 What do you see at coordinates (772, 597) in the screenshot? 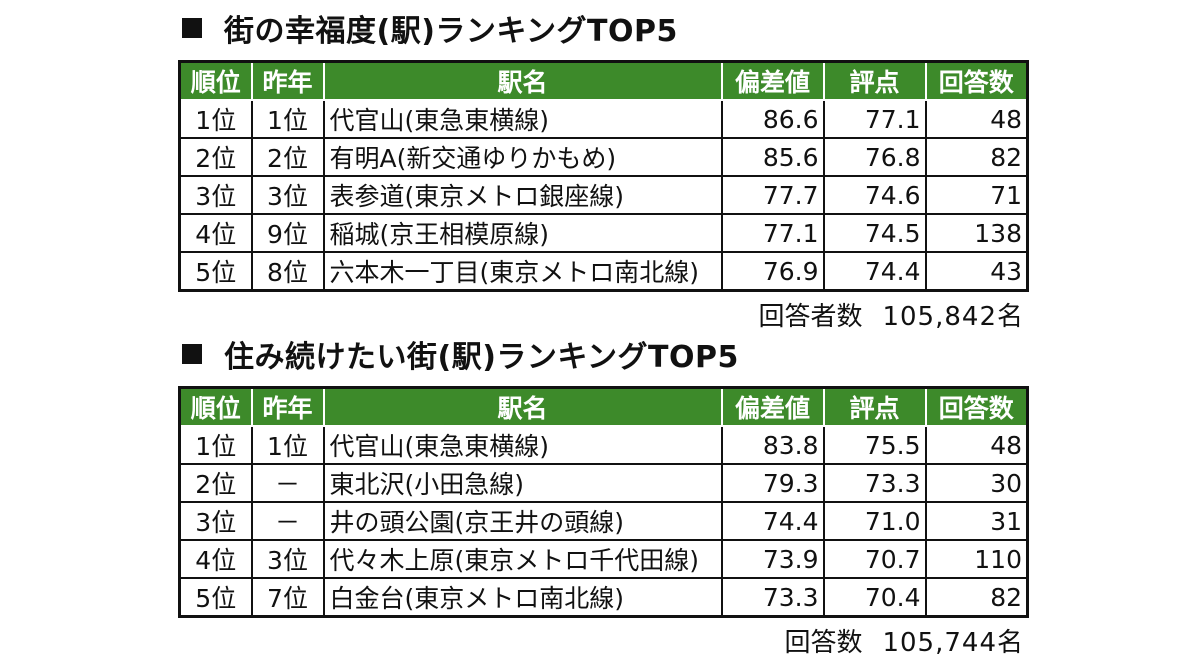
I see `cell-deviation: 73.3` at bounding box center [772, 597].